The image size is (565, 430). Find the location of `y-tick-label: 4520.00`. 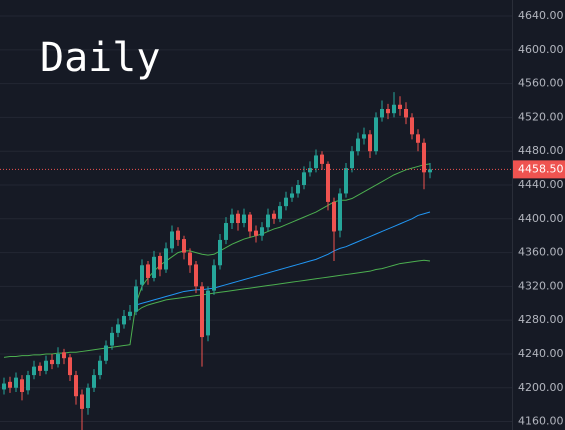

y-tick-label: 4520.00 is located at coordinates (541, 116).